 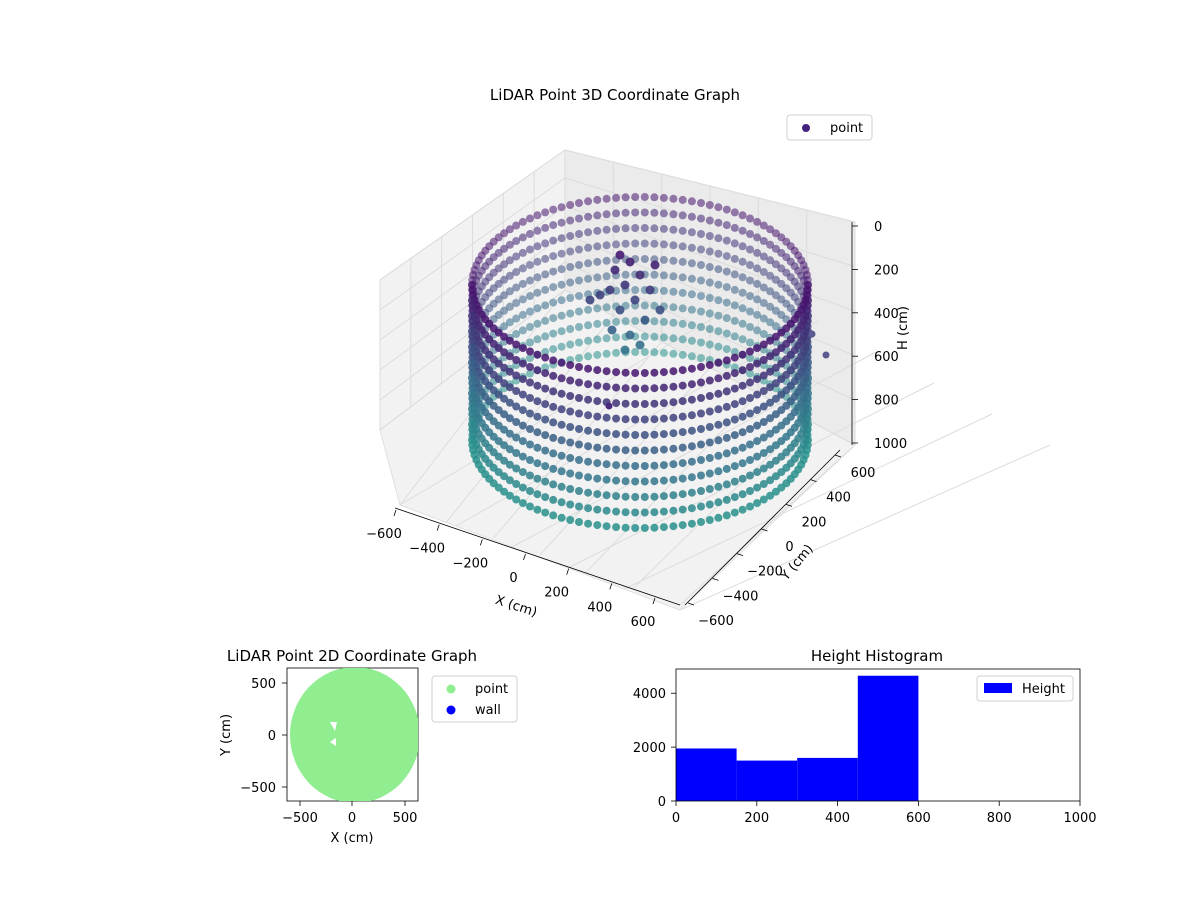 I want to click on y-axis-3d, so click(x=762, y=527).